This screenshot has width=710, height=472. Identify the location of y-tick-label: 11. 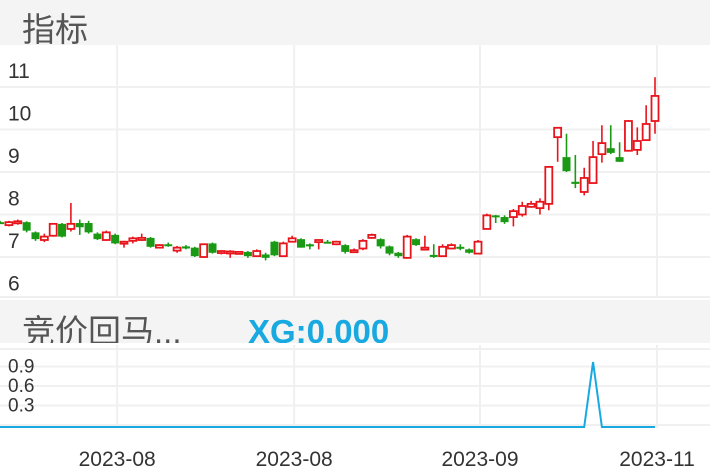
(19, 71).